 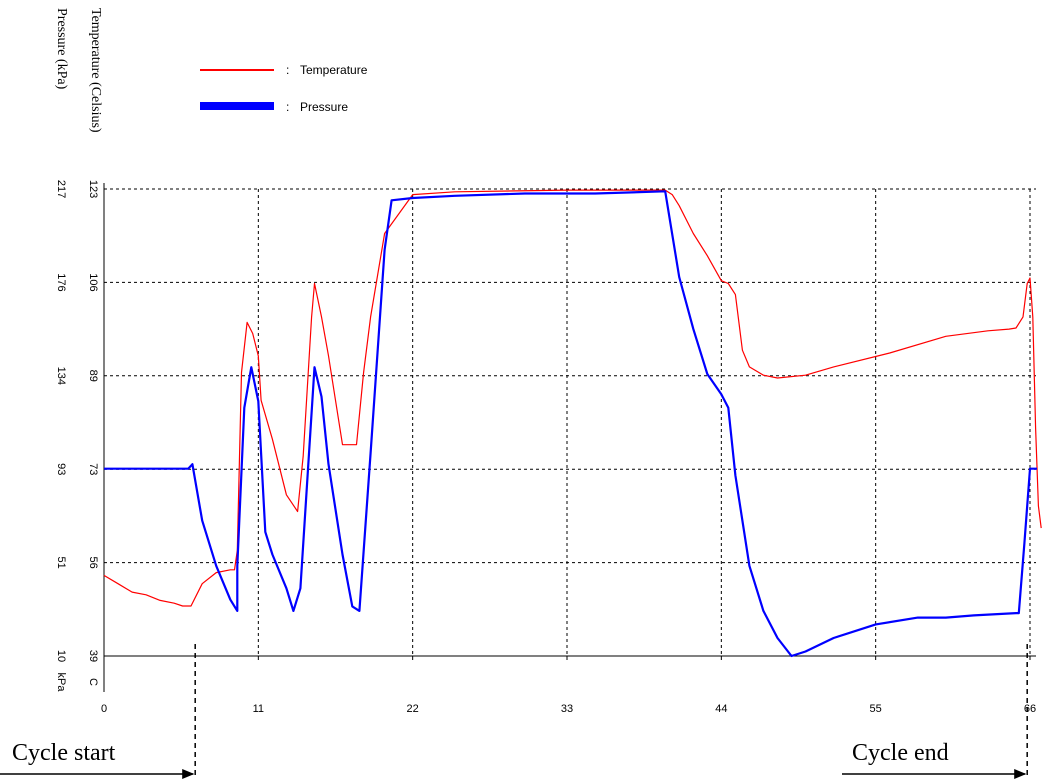 I want to click on legend: : Temperature : Pressure, so click(x=284, y=88).